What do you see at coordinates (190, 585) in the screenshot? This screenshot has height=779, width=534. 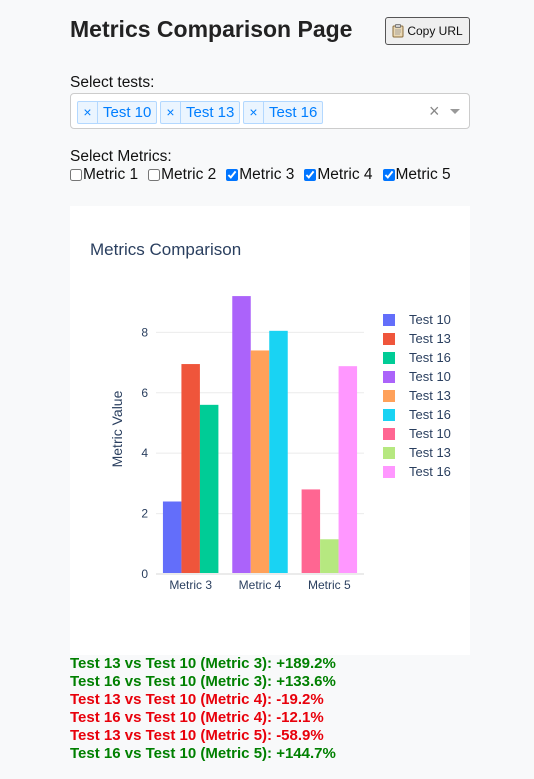 I see `x-tick-label: Metric 3` at bounding box center [190, 585].